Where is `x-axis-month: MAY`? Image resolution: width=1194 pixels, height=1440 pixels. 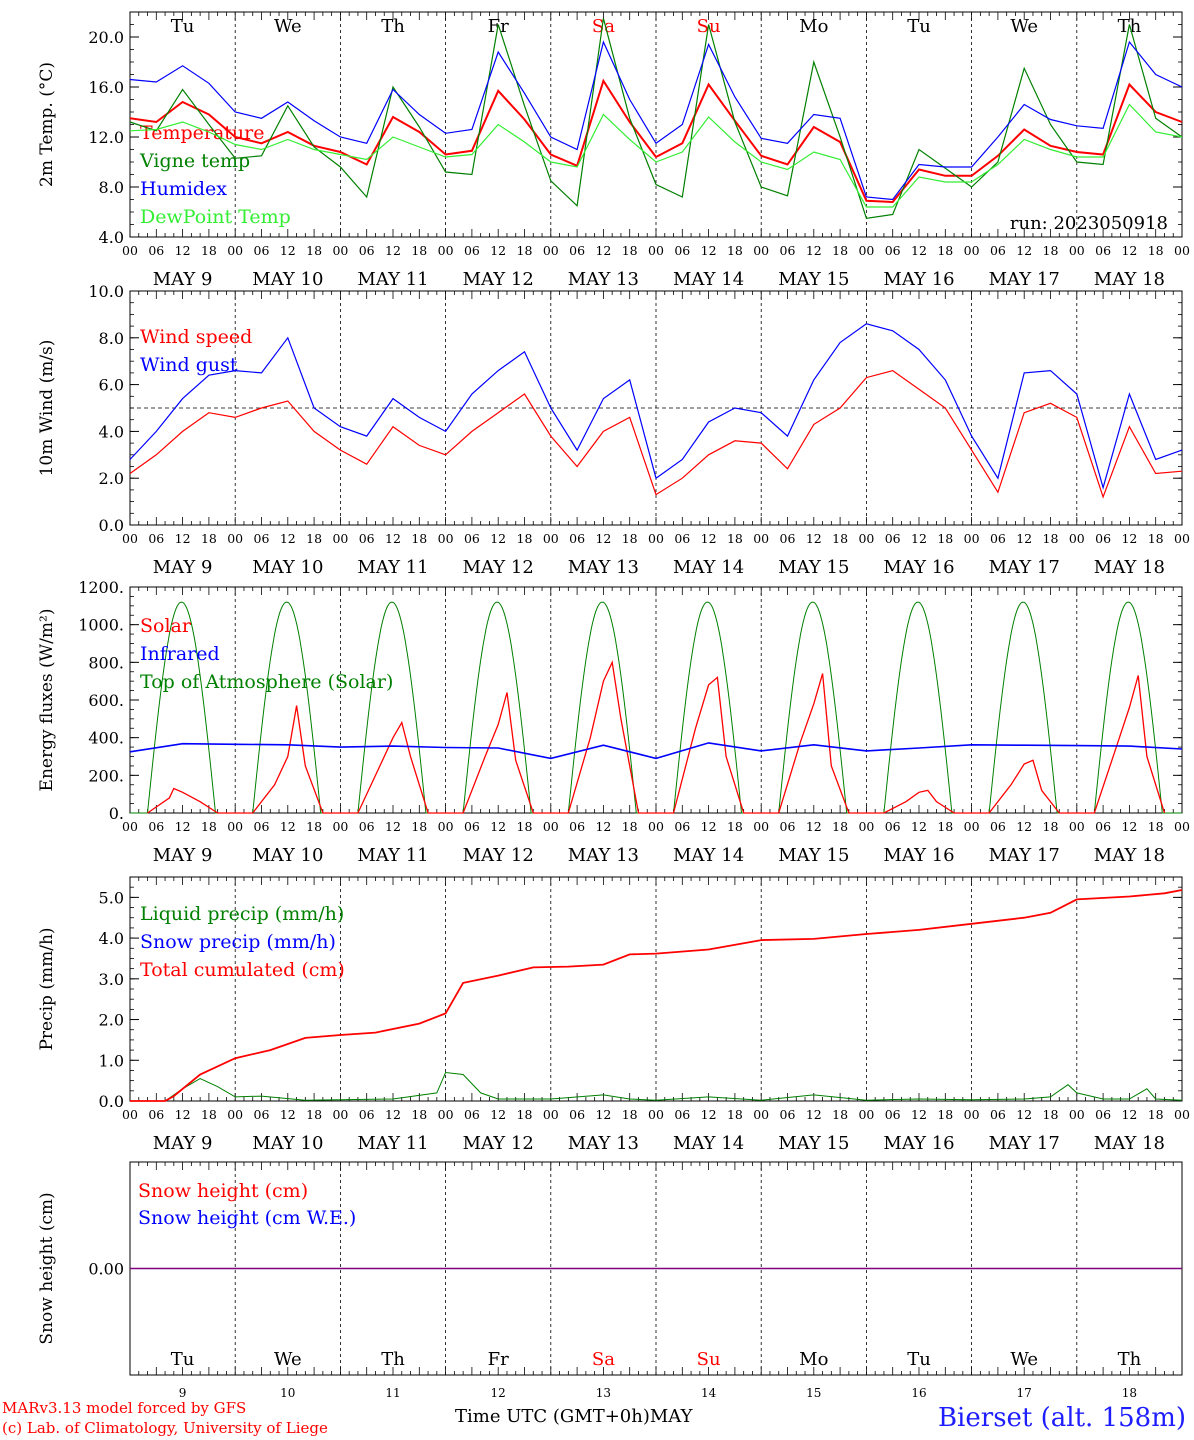
x-axis-month: MAY is located at coordinates (671, 1416).